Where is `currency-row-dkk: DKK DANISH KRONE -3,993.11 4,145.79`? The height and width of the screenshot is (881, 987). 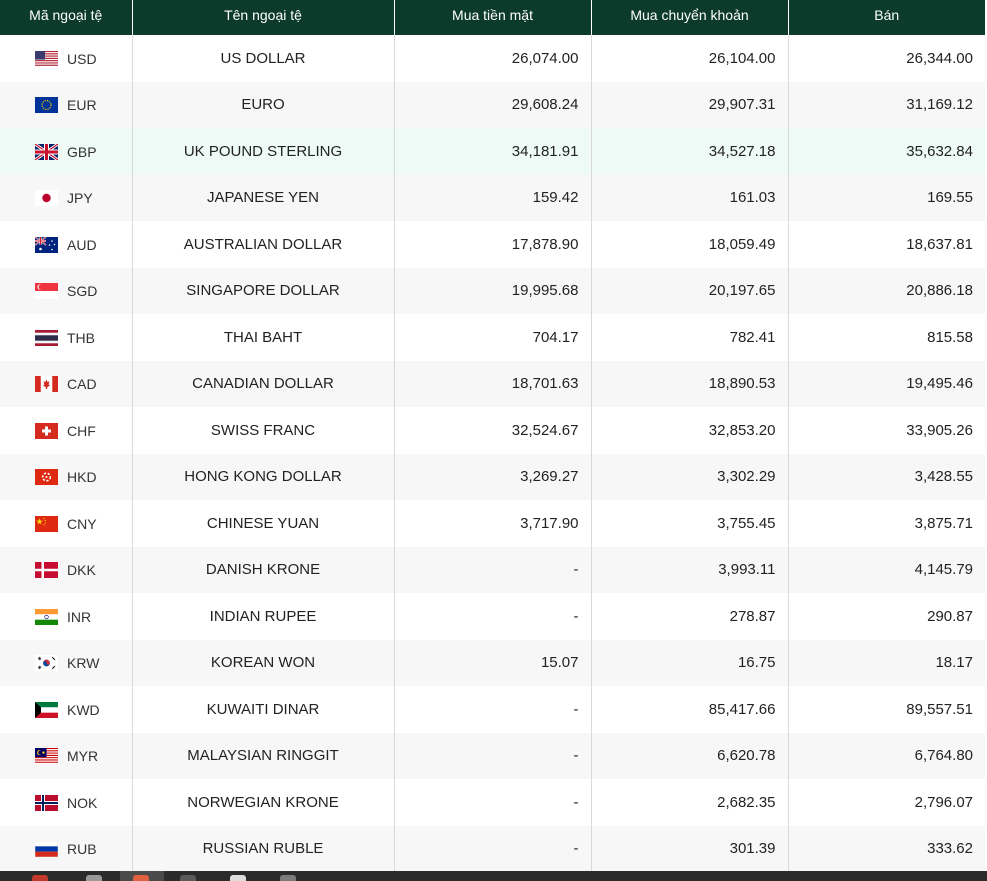 currency-row-dkk: DKK DANISH KRONE -3,993.11 4,145.79 is located at coordinates (492, 569).